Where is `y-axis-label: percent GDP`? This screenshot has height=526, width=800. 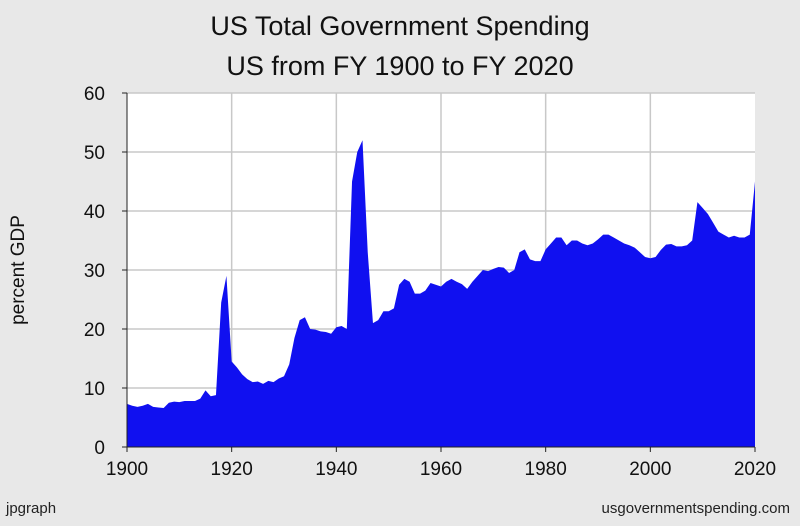 y-axis-label: percent GDP is located at coordinates (18, 270).